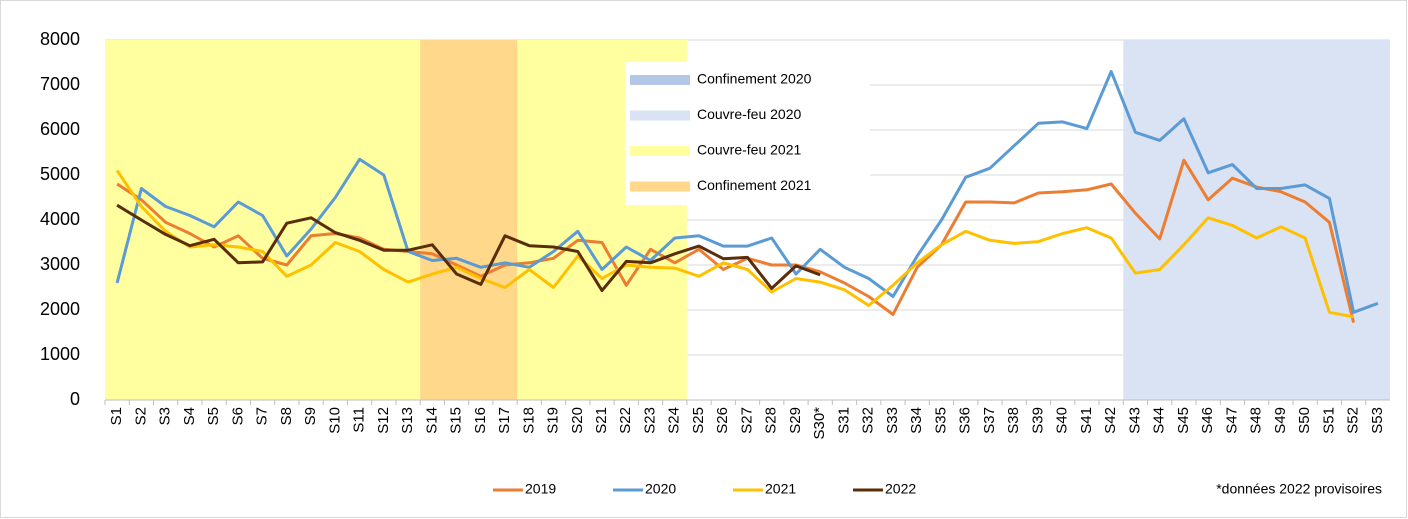 This screenshot has height=519, width=1408. I want to click on legend-label: 2020, so click(660, 489).